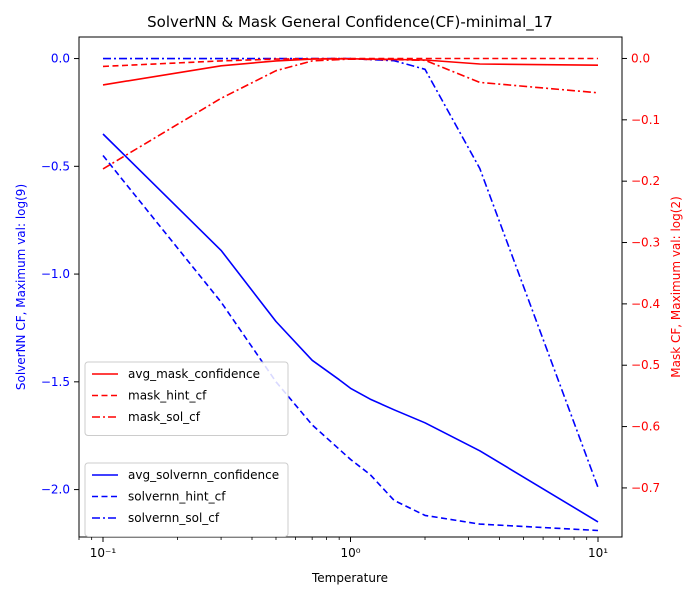  I want to click on y-right-tick-label: 0.0, so click(640, 58).